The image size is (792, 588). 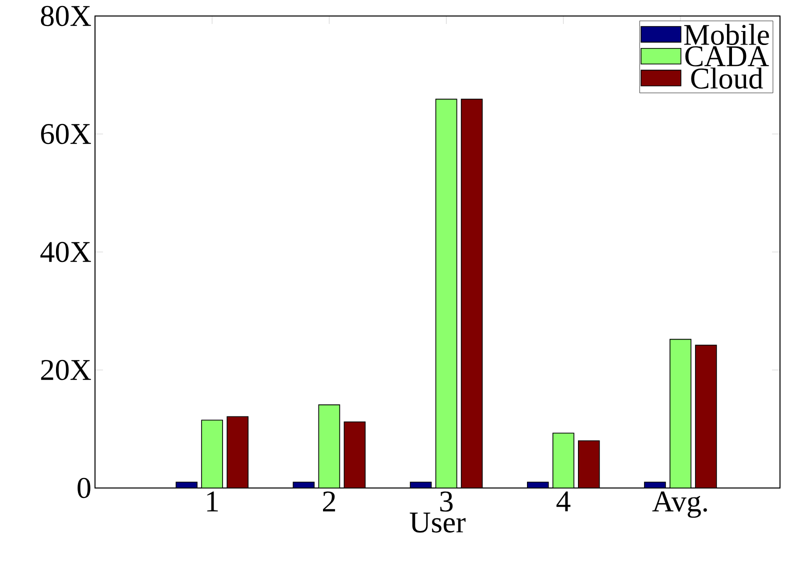 What do you see at coordinates (65, 252) in the screenshot?
I see `y-tick-label: 40X` at bounding box center [65, 252].